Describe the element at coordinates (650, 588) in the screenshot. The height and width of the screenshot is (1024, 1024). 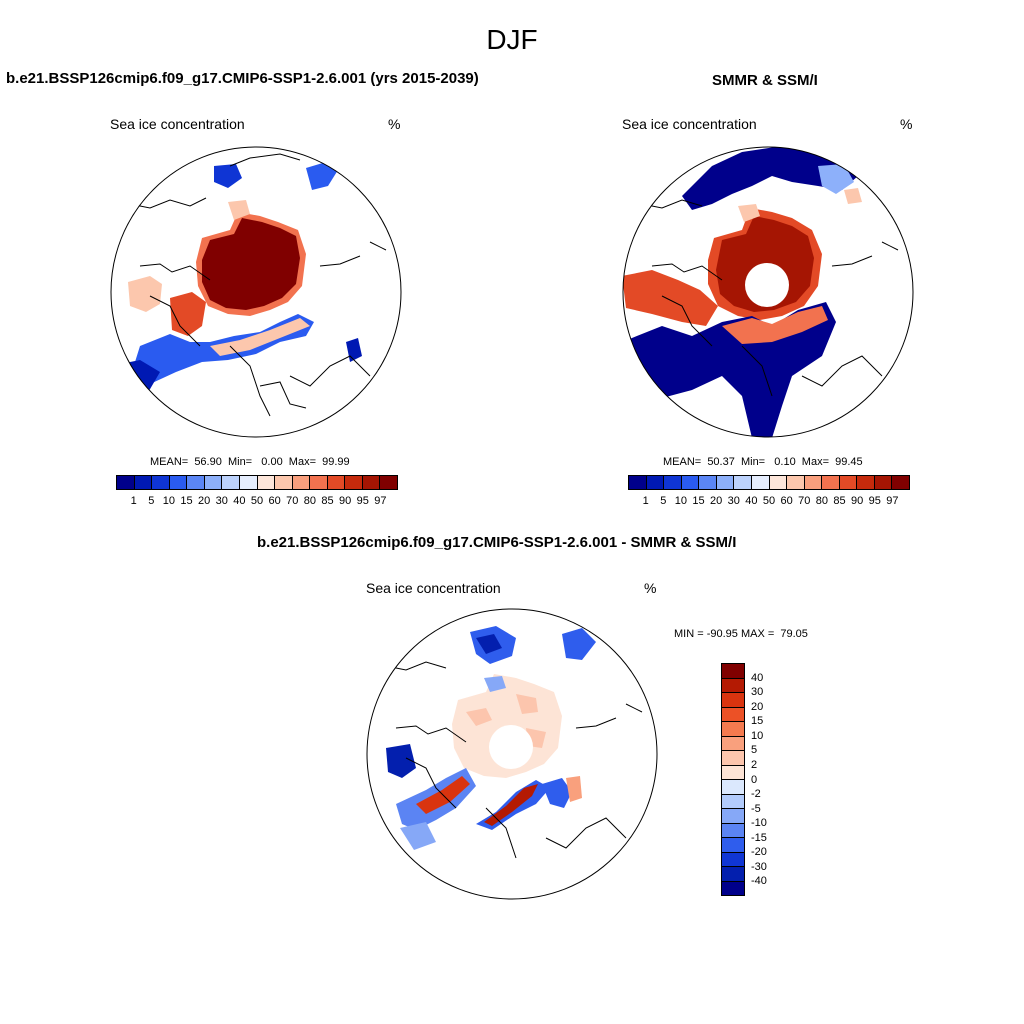
I see `panel-3-units-label: %` at that location.